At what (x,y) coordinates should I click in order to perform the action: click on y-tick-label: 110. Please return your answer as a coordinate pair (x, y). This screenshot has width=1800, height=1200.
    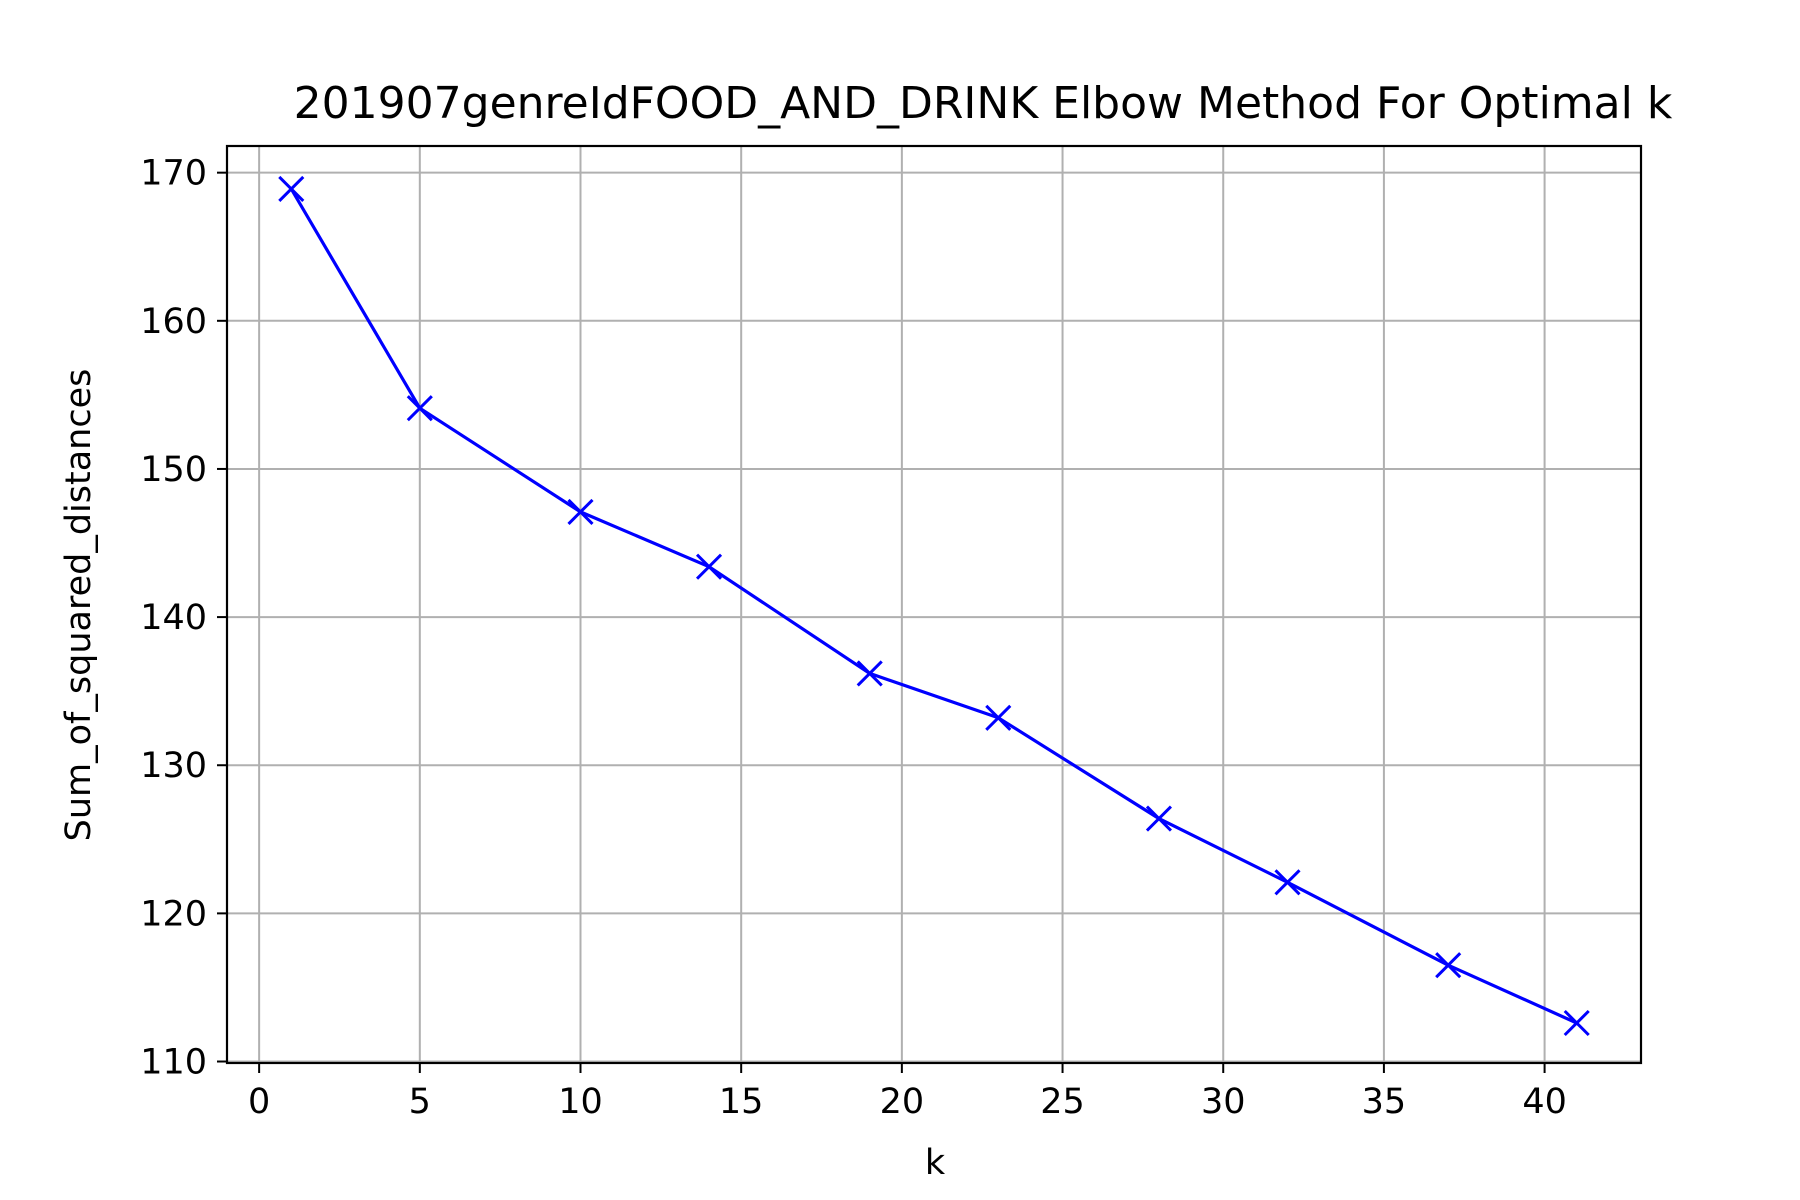
    Looking at the image, I should click on (173, 1063).